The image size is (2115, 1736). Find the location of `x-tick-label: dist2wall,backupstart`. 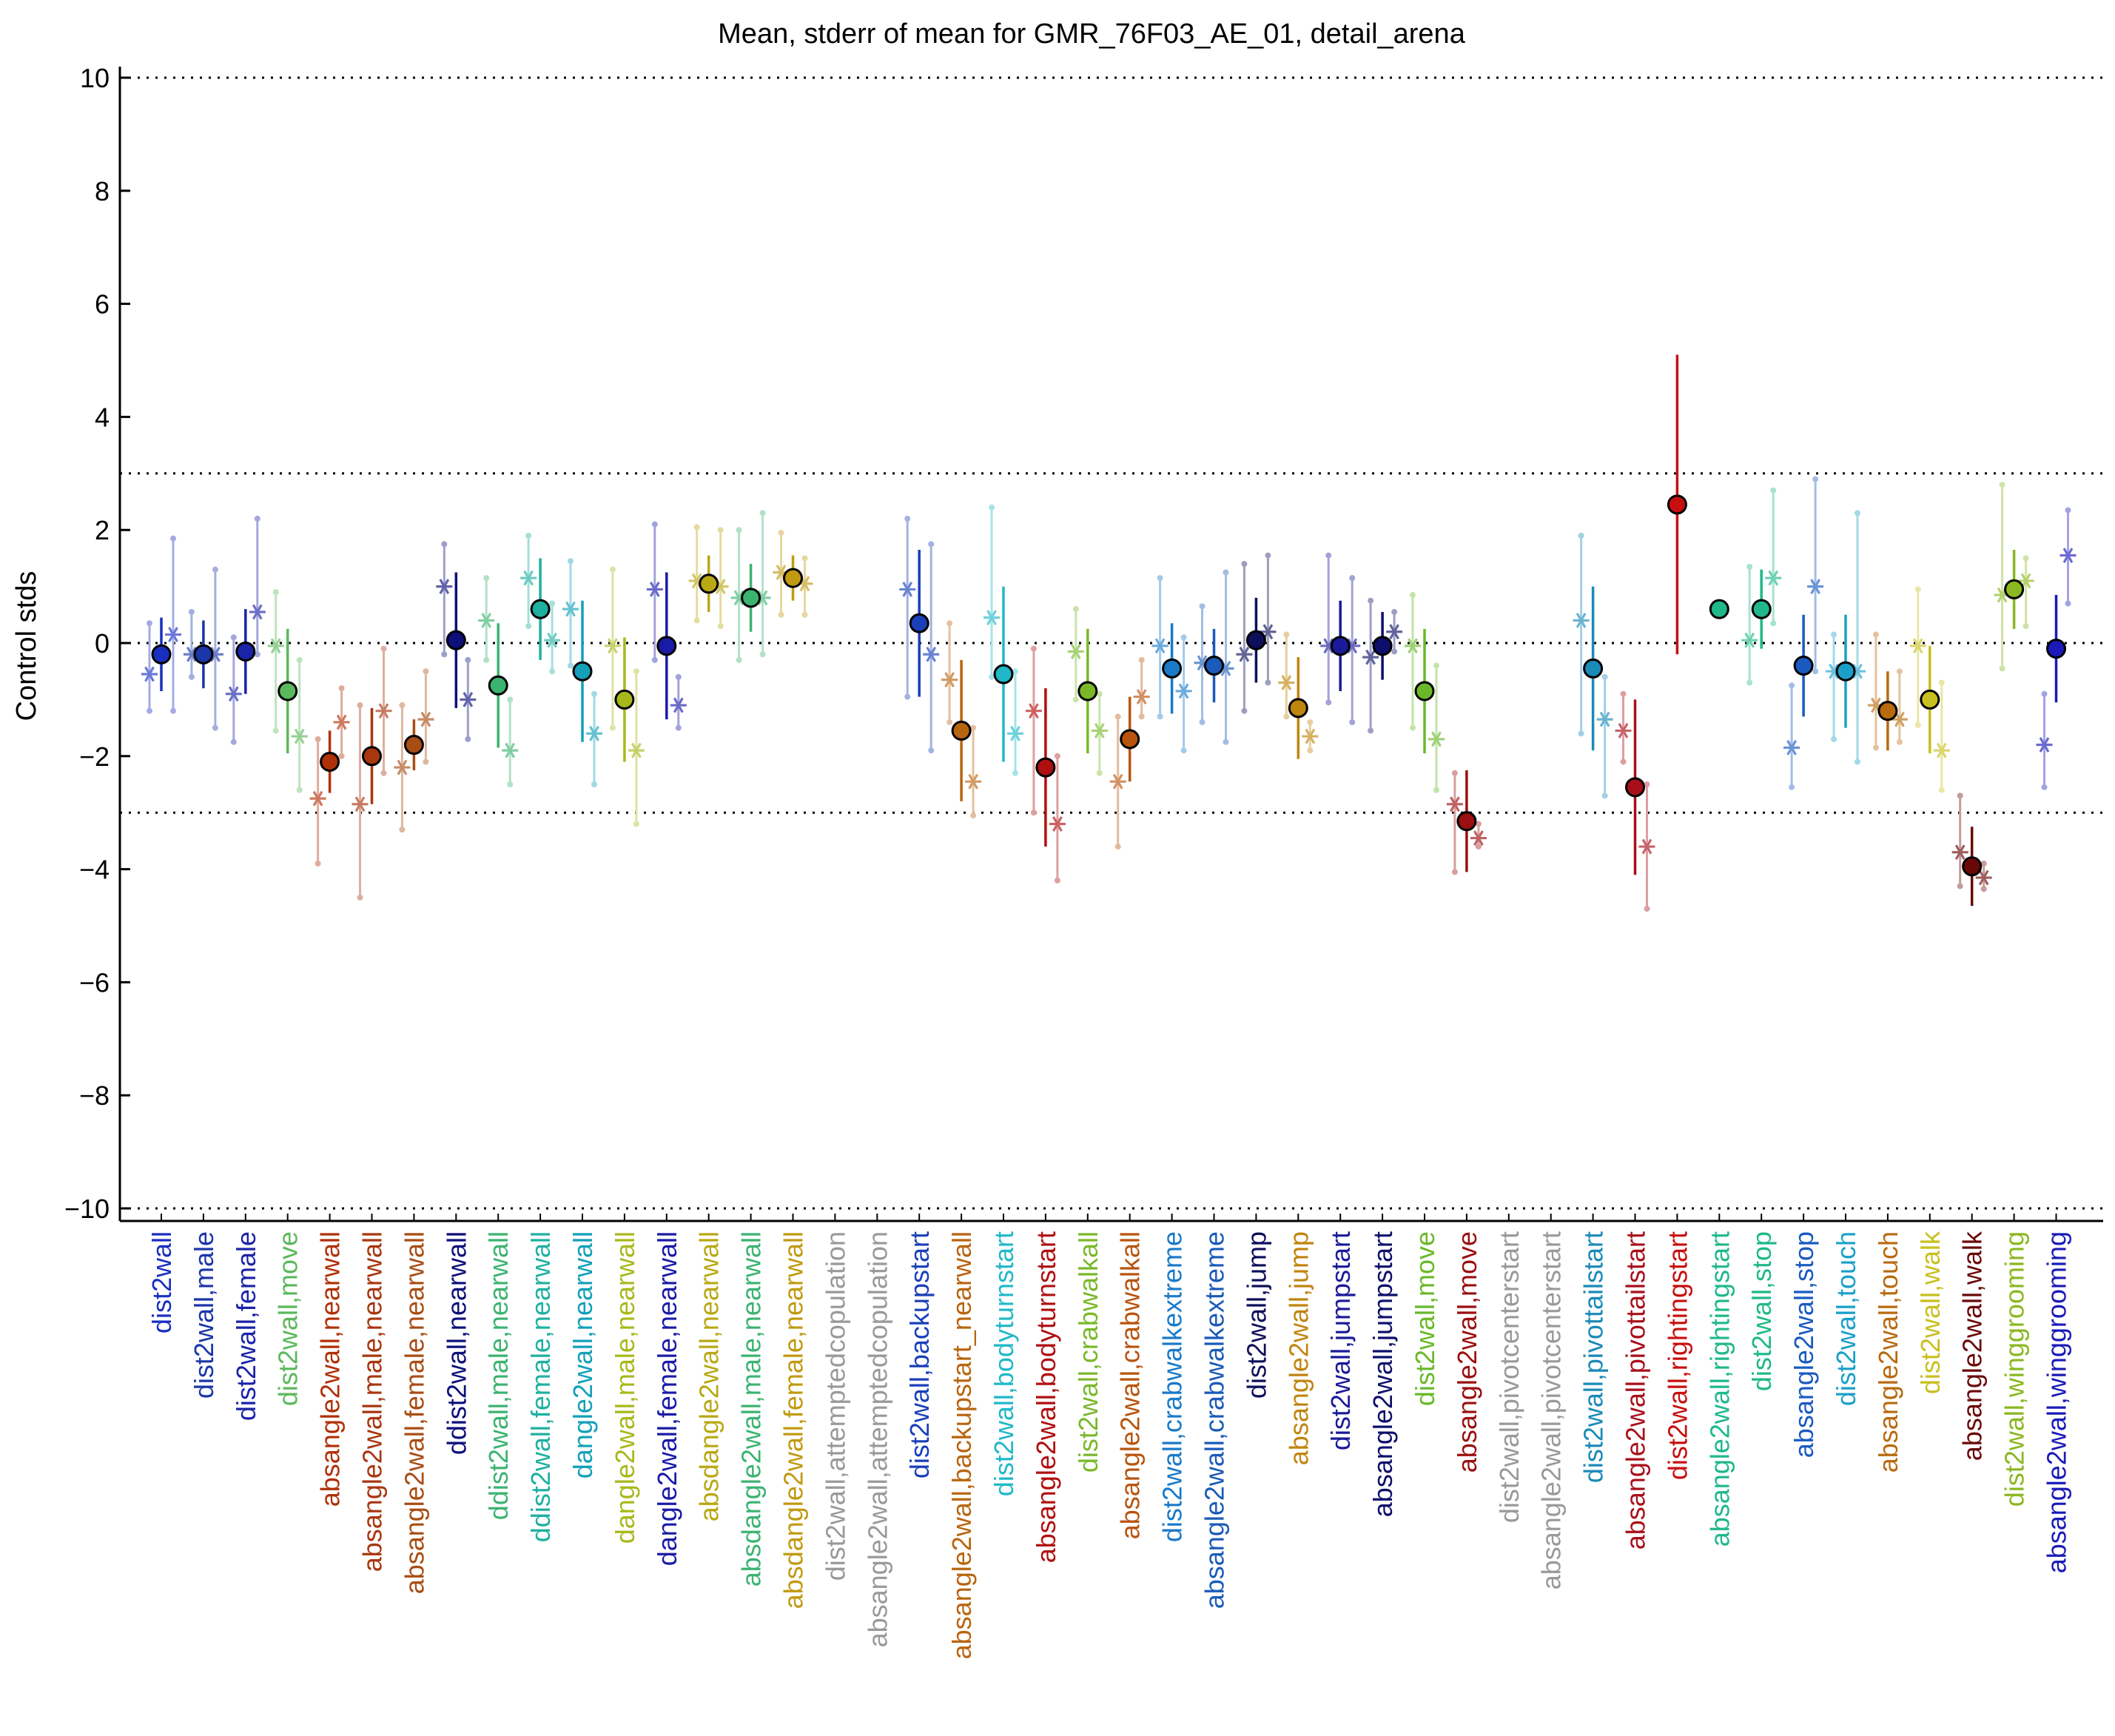

x-tick-label: dist2wall,backupstart is located at coordinates (919, 1354).